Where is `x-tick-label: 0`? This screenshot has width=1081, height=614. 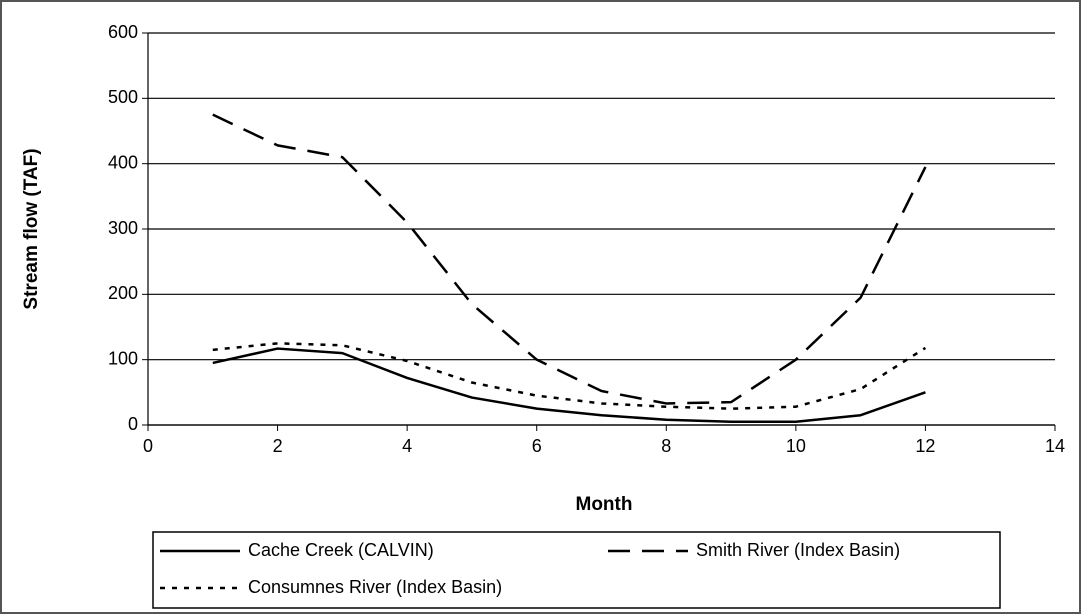
x-tick-label: 0 is located at coordinates (148, 446).